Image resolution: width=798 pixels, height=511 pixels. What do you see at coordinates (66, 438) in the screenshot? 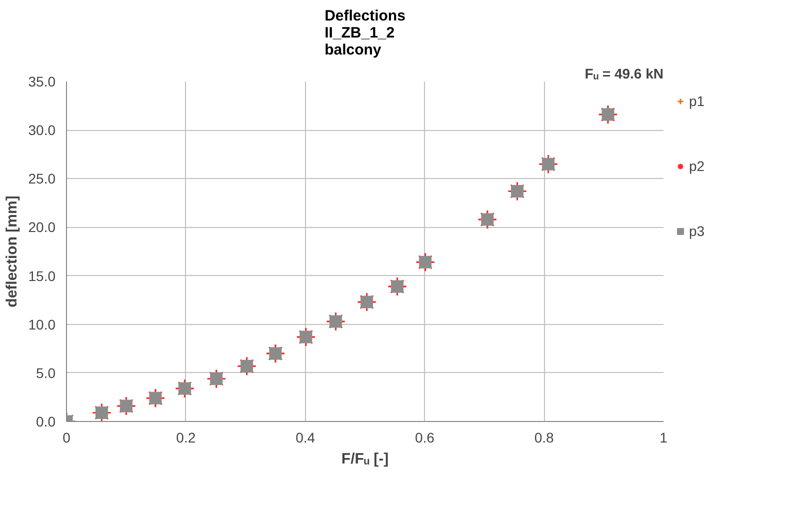
I see `x-tick-label: 0` at bounding box center [66, 438].